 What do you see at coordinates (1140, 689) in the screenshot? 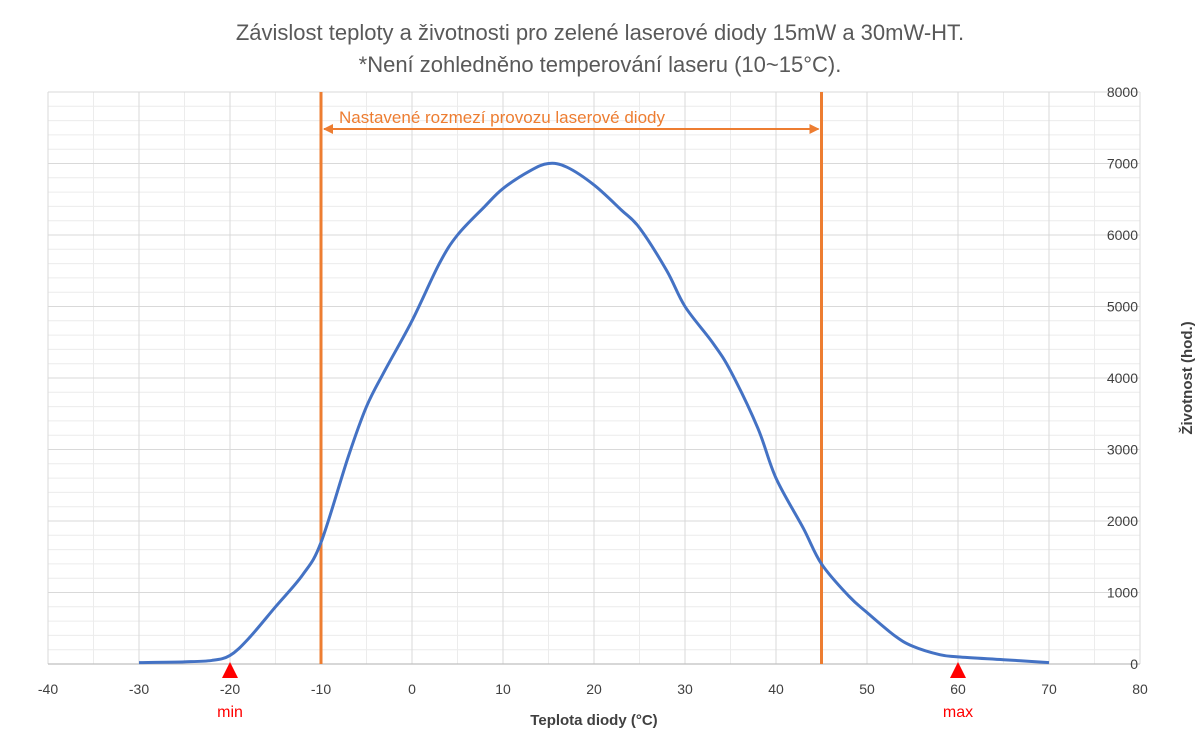
I see `x-tick-label: 80` at bounding box center [1140, 689].